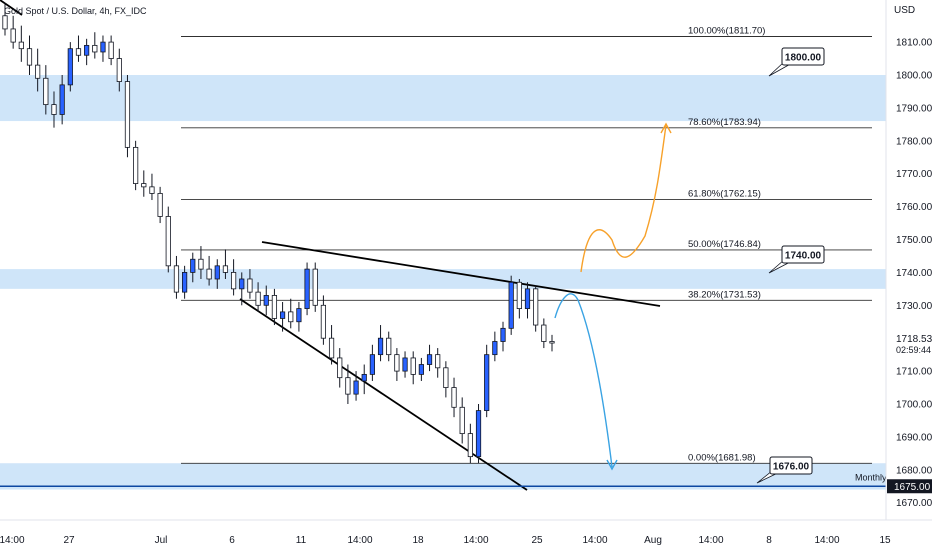 The height and width of the screenshot is (550, 932). What do you see at coordinates (909, 346) in the screenshot?
I see `last-price-badge` at bounding box center [909, 346].